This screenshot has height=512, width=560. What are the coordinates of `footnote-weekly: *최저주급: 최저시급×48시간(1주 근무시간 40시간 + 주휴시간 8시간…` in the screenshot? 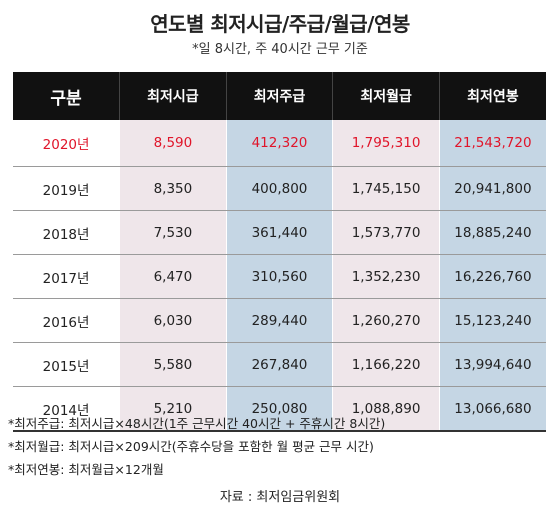 It's located at (197, 423).